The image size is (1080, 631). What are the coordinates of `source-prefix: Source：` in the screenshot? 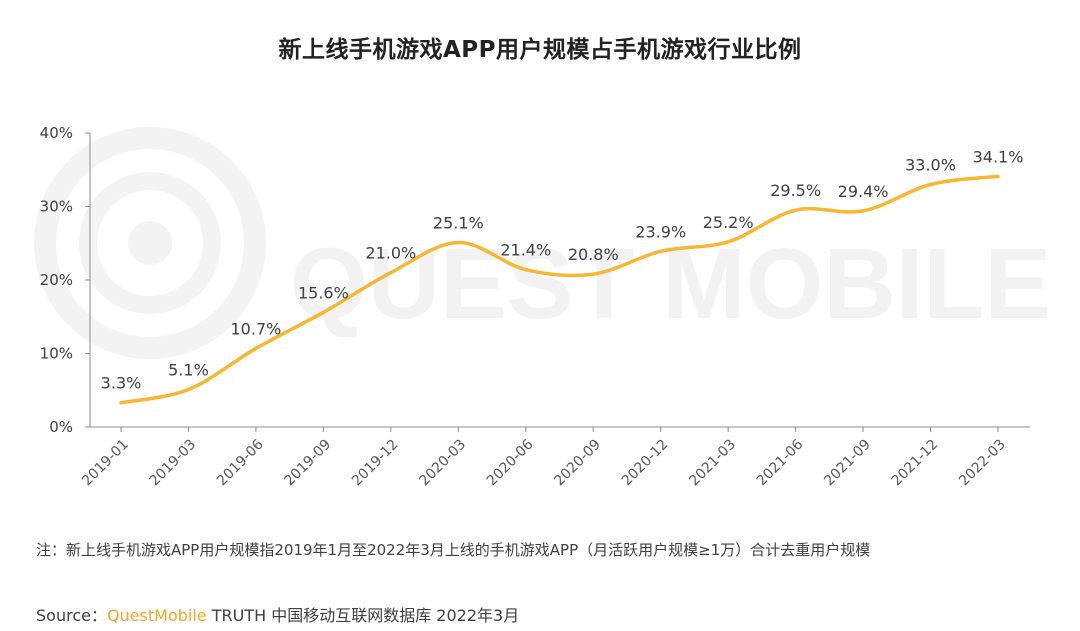 It's located at (71, 615).